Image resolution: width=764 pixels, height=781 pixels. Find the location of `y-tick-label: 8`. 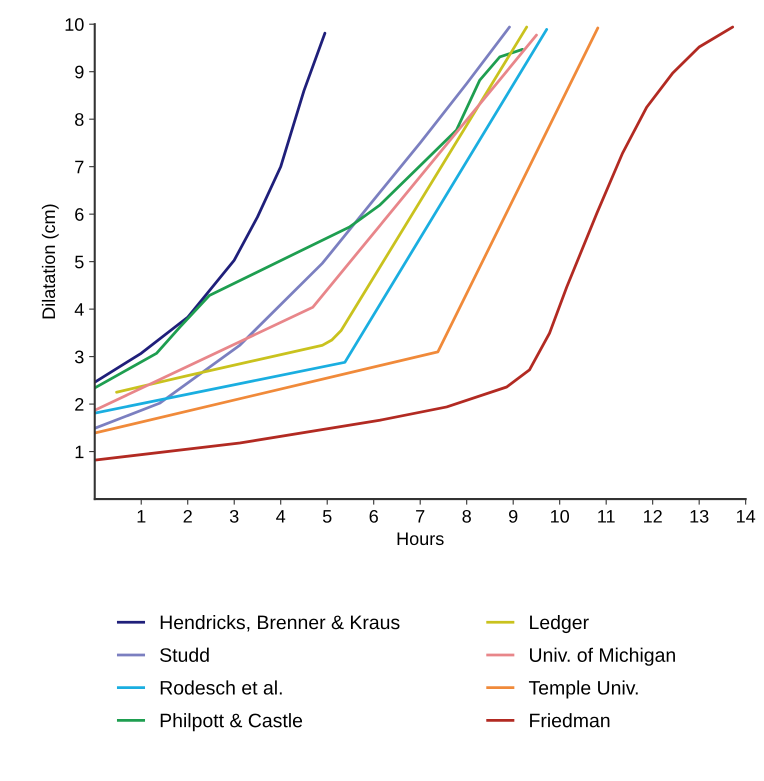

y-tick-label: 8 is located at coordinates (79, 119).